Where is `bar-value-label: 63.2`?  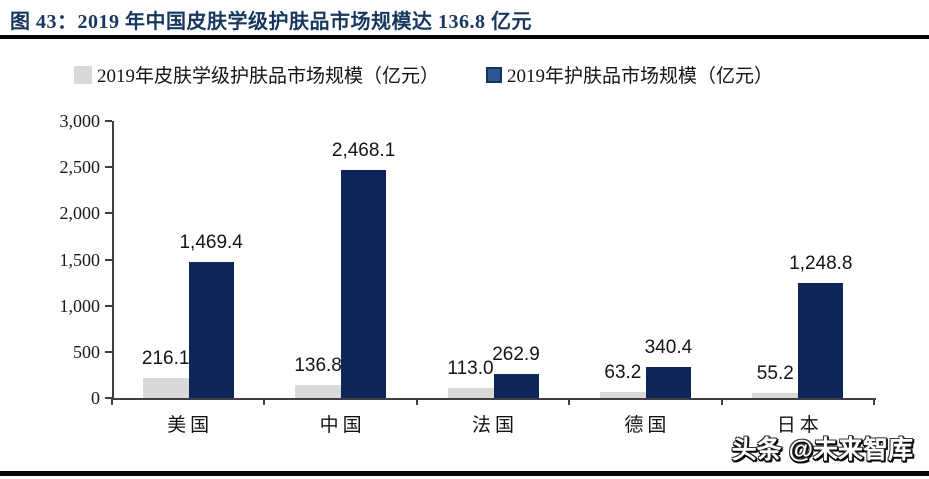
bar-value-label: 63.2 is located at coordinates (623, 373).